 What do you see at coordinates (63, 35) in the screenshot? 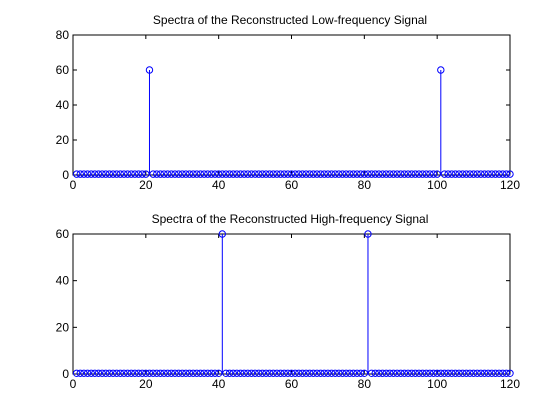
I see `y-tick-label: 80` at bounding box center [63, 35].